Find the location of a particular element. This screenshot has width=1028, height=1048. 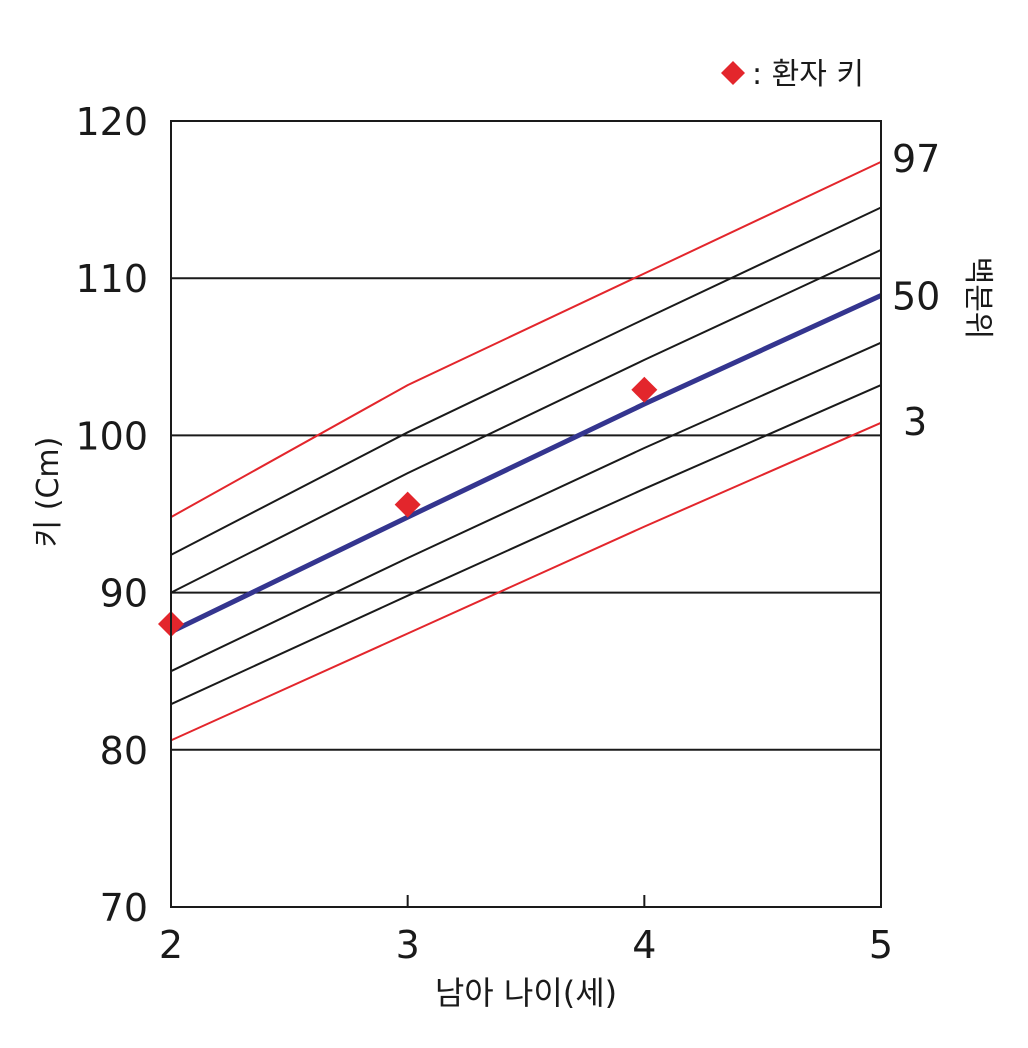

right-axis-label: 백분위 is located at coordinates (977, 298).